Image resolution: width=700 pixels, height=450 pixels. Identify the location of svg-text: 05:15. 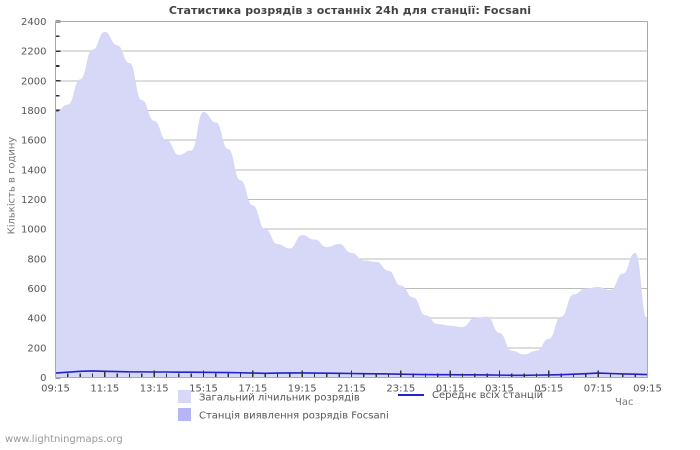
(548, 389).